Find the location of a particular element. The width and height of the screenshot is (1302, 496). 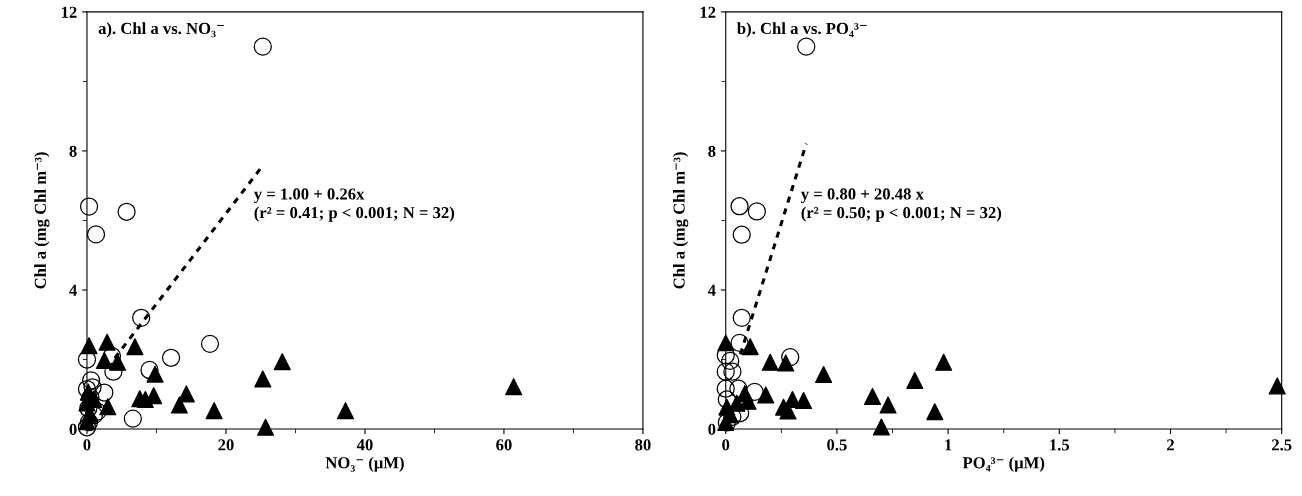

x-tick-label: 80 is located at coordinates (643, 445).